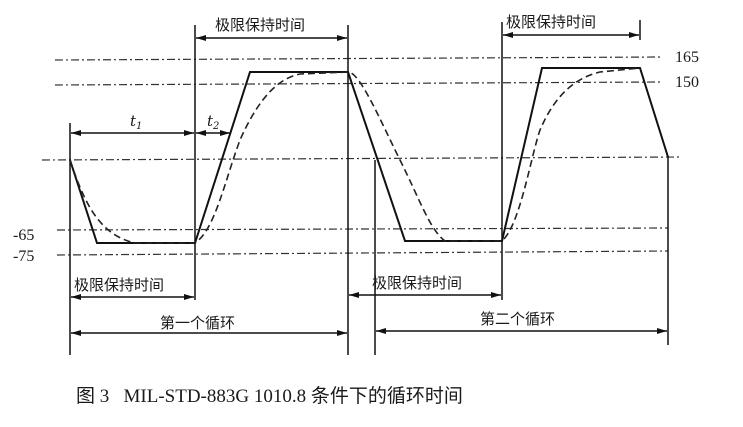  Describe the element at coordinates (358, 83) in the screenshot. I see `level-150-line` at that location.